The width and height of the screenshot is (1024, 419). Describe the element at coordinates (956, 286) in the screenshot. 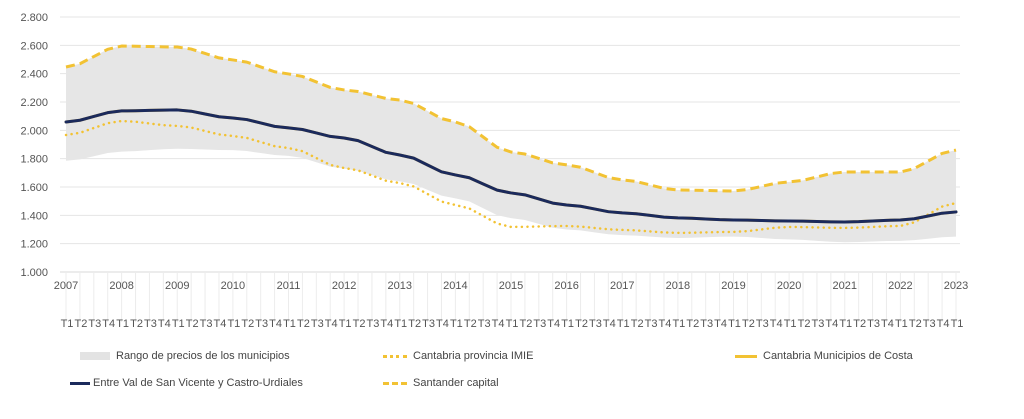

I see `year-label: 2023` at that location.